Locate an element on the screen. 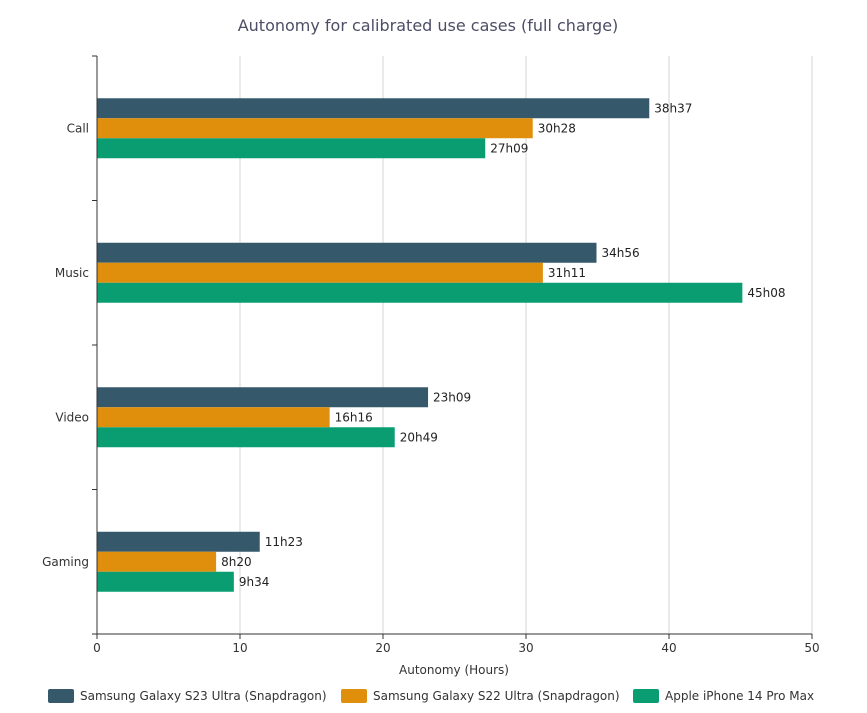 The width and height of the screenshot is (867, 713). legend-label-1: Samsung Galaxy S22 Ultra (Snapdragon) is located at coordinates (496, 696).